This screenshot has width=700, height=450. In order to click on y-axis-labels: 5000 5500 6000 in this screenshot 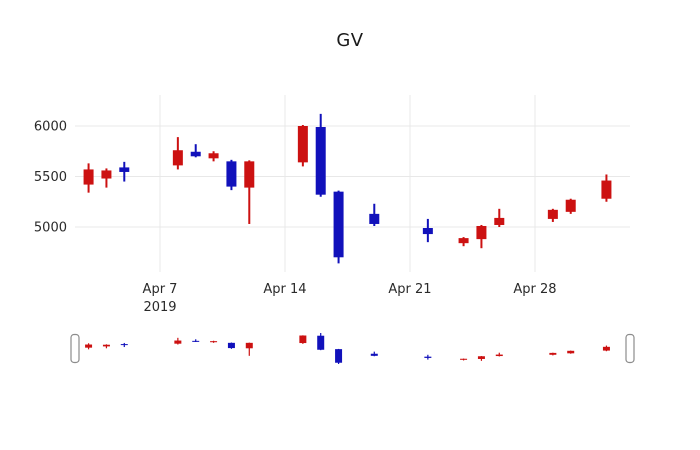, I will do `click(50, 178)`.